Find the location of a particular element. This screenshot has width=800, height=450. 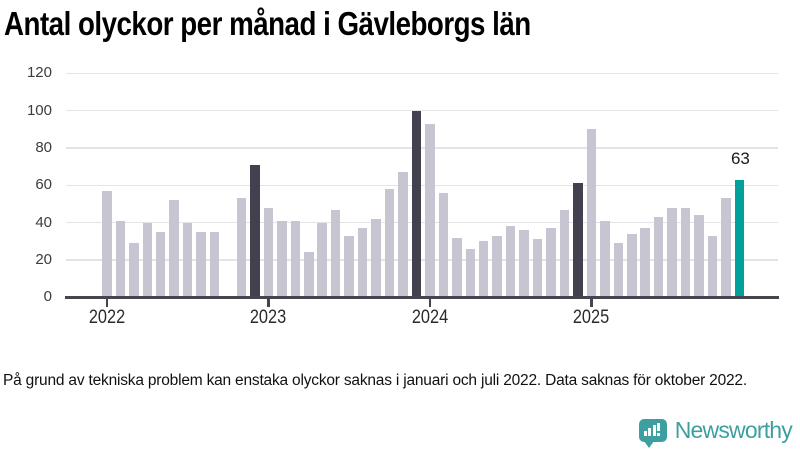

x-axis-tick-2023 is located at coordinates (268, 303).